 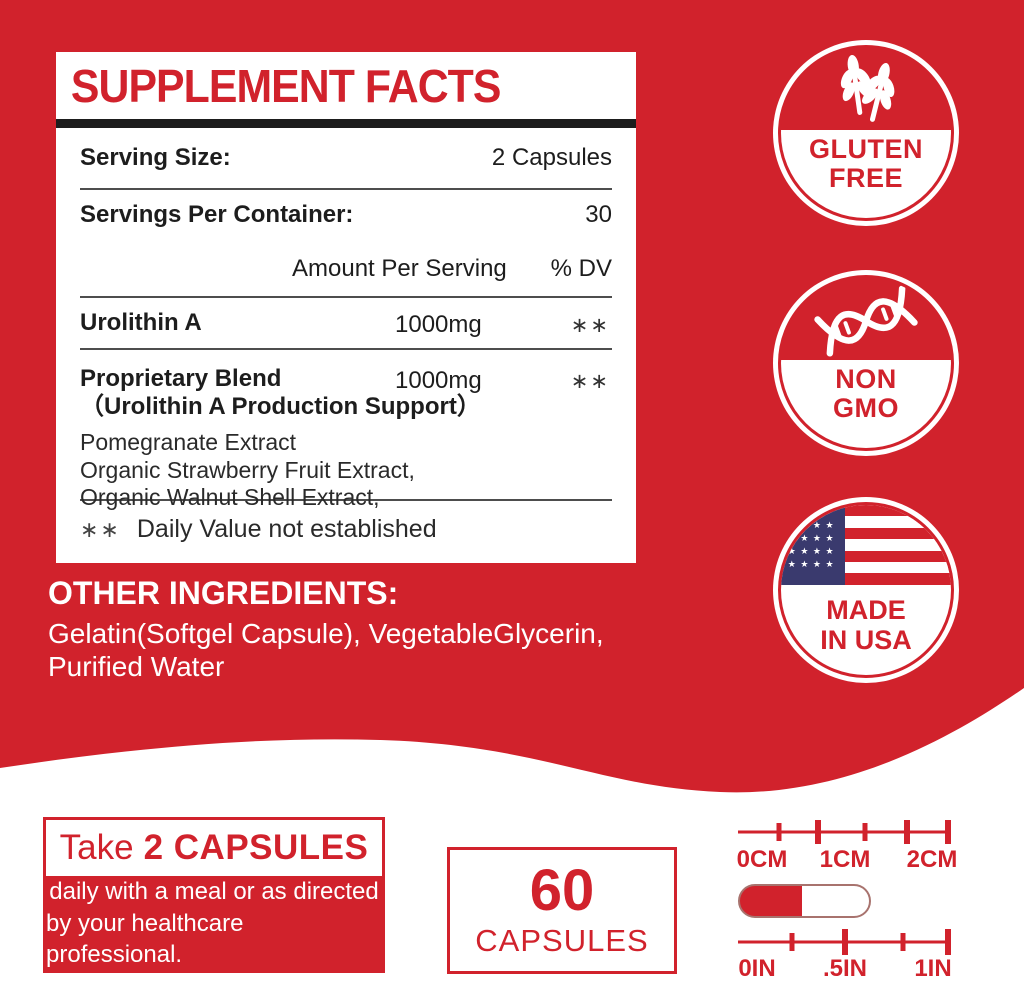 I want to click on dosage-amount-text: 2 CAPSULES, so click(x=256, y=848).